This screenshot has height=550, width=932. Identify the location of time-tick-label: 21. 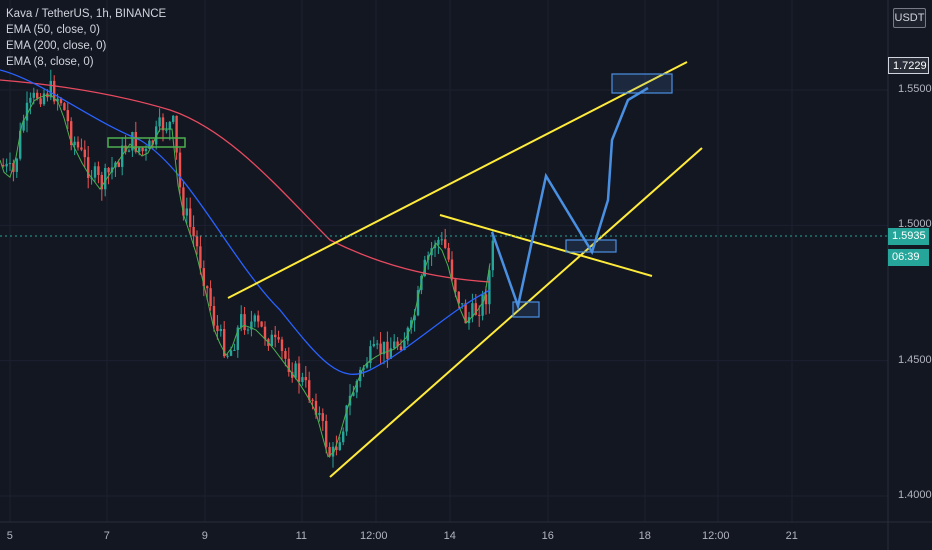
(791, 536).